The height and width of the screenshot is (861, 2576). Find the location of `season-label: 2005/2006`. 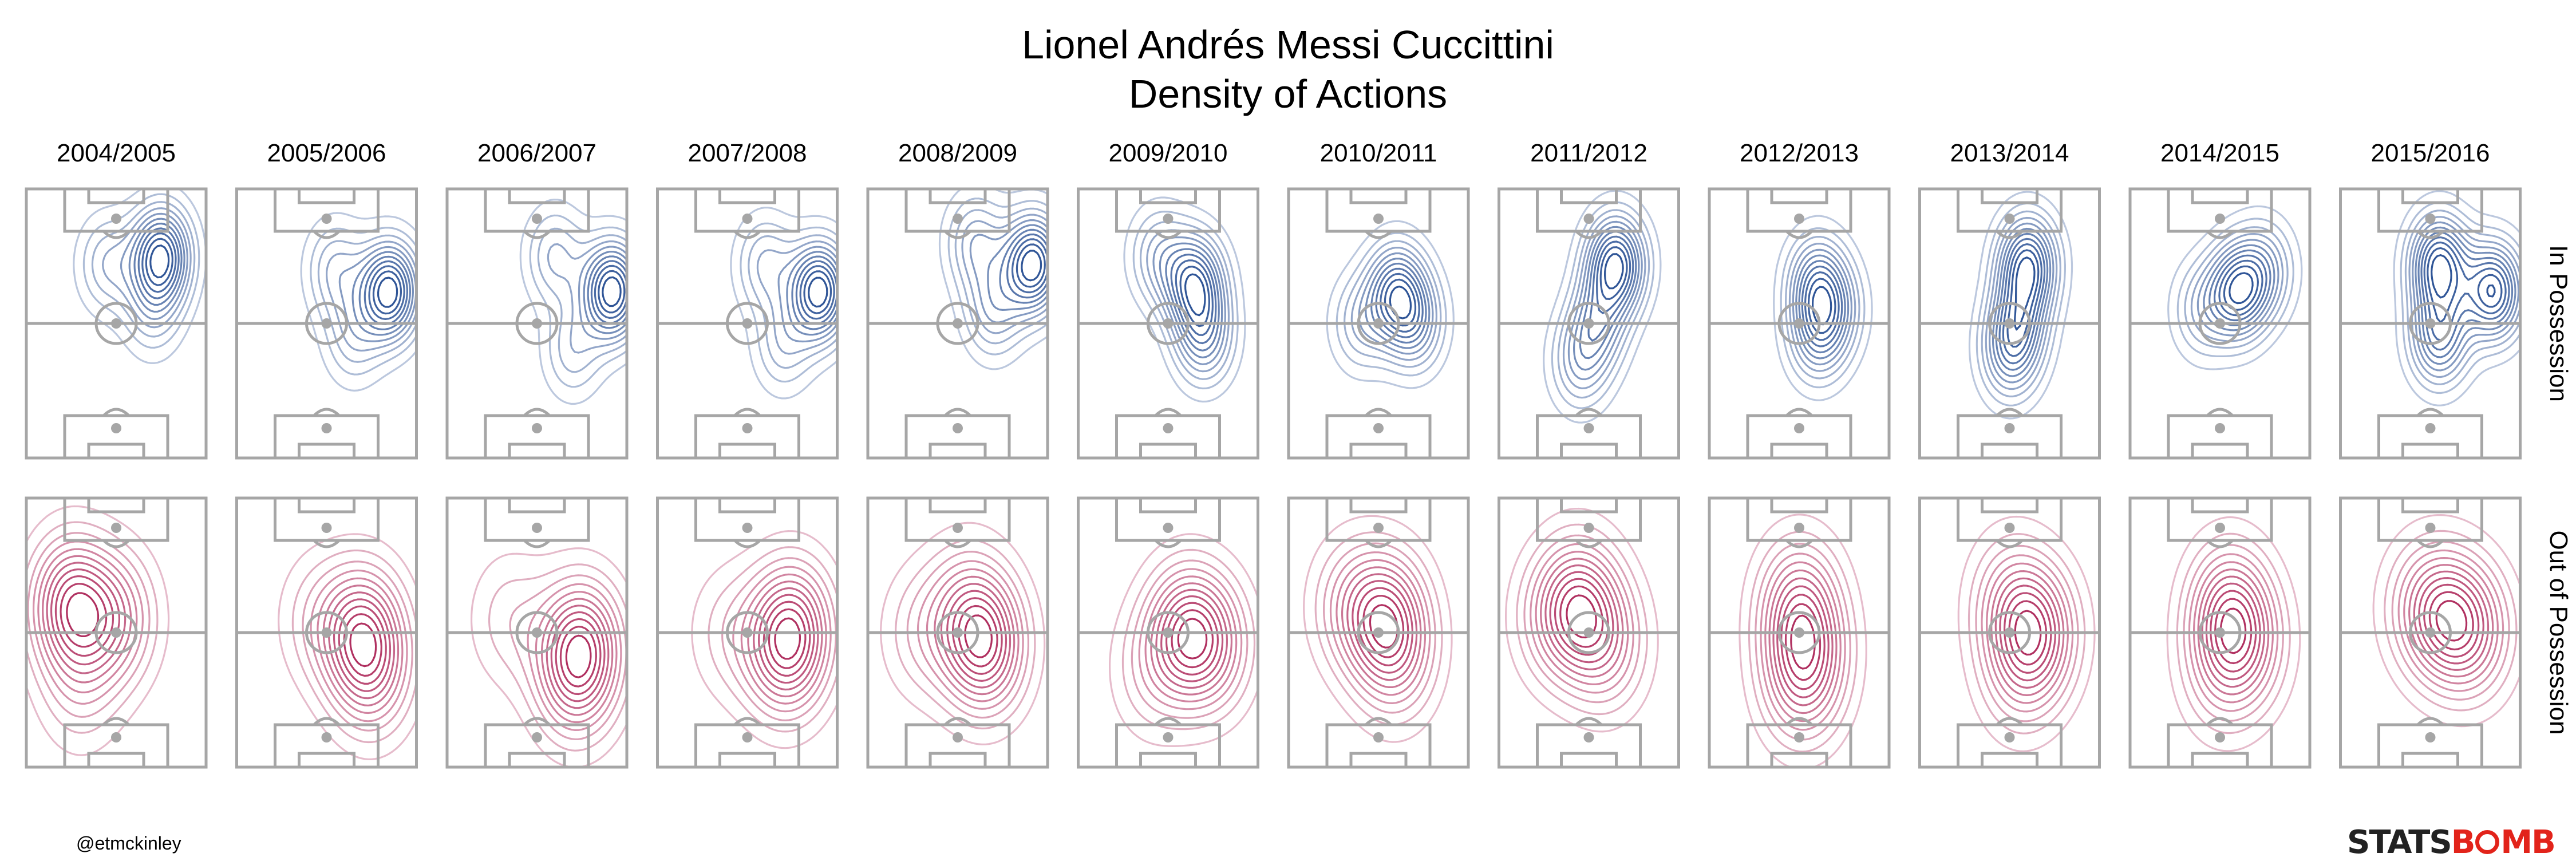

season-label: 2005/2006 is located at coordinates (326, 153).